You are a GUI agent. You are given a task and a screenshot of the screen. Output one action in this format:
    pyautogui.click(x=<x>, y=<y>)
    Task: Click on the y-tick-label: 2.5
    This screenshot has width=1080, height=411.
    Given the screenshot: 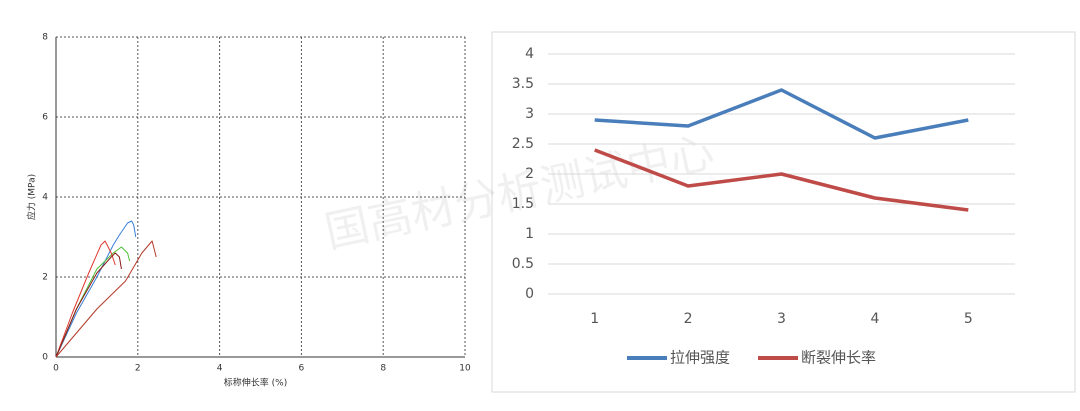 What is the action you would take?
    pyautogui.click(x=523, y=144)
    